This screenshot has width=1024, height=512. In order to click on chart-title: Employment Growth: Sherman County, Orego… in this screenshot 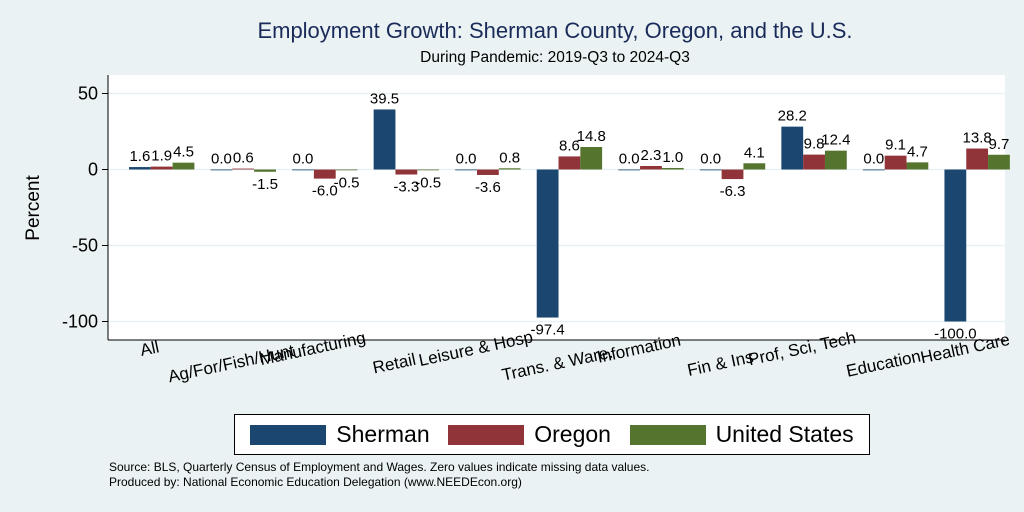, I will do `click(555, 30)`.